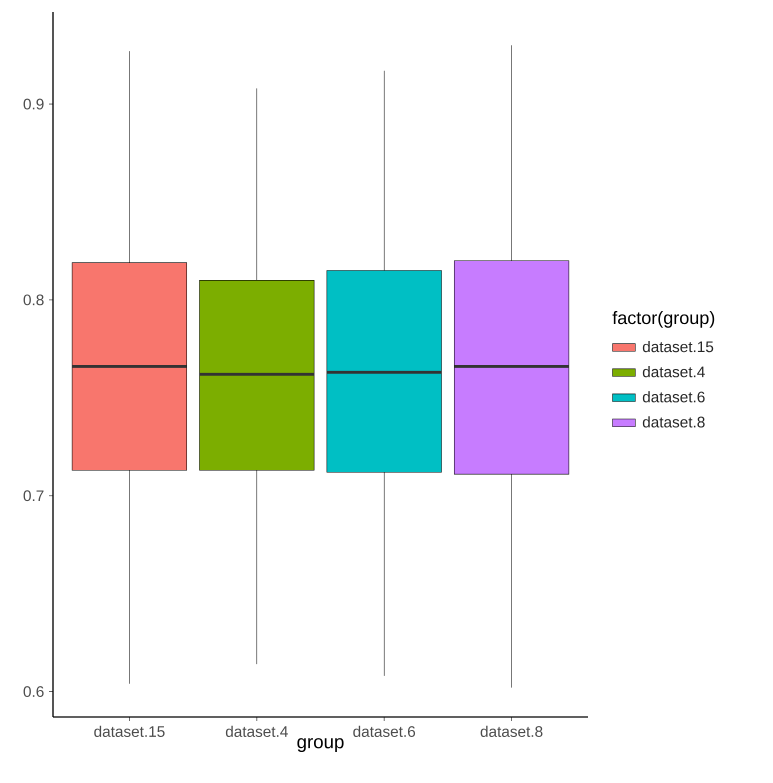  Describe the element at coordinates (34, 496) in the screenshot. I see `y-tick-label: 0.7` at that location.